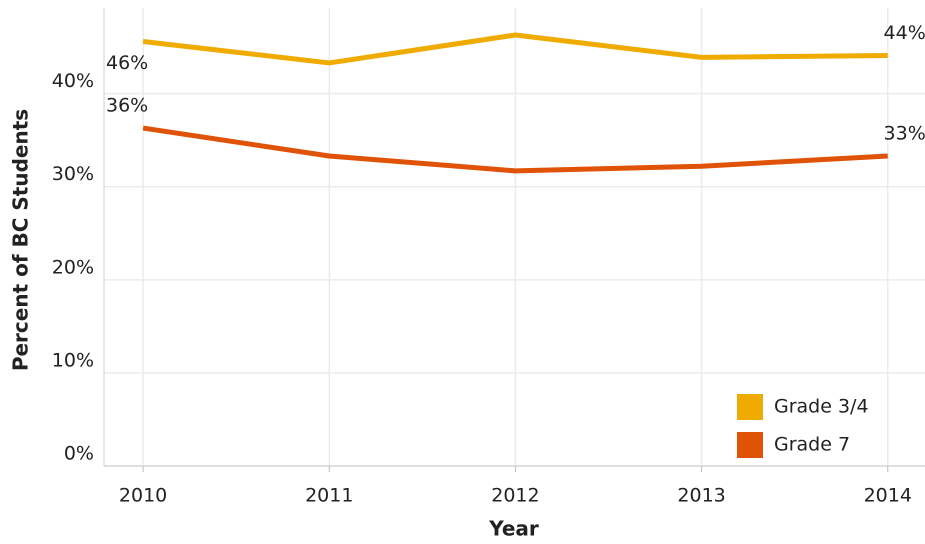 Image resolution: width=925 pixels, height=544 pixels. I want to click on y-tick-label: 20%, so click(73, 267).